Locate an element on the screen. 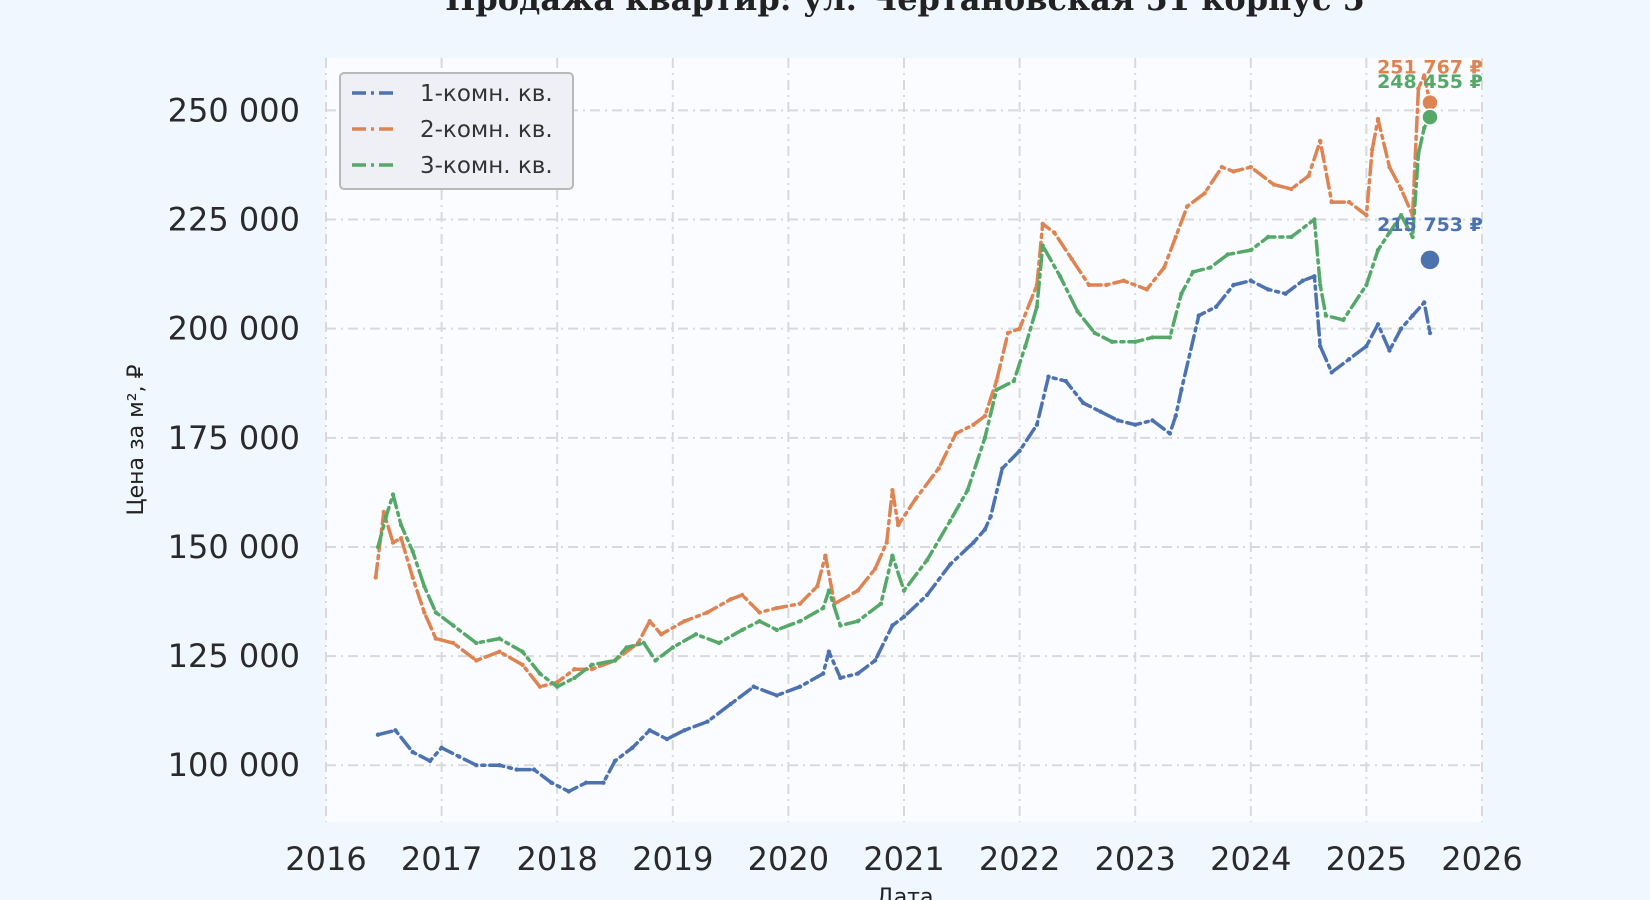  y-tick-label: 225 000 is located at coordinates (234, 220).